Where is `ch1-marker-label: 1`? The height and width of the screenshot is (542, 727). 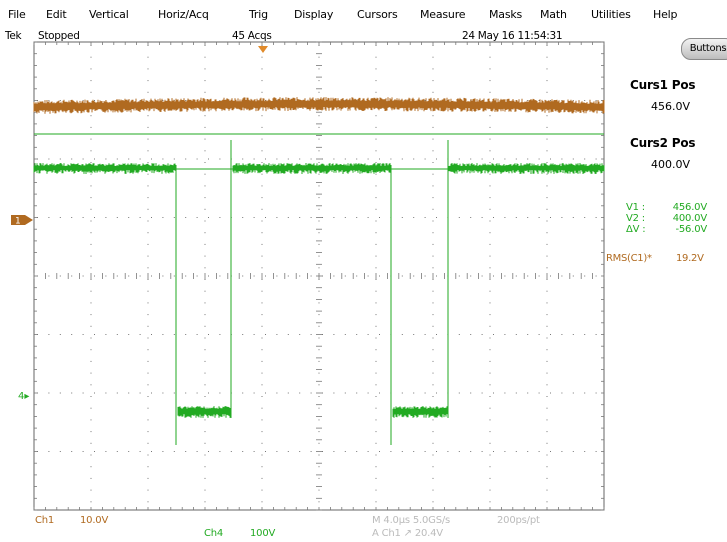
ch1-marker-label: 1 is located at coordinates (18, 221).